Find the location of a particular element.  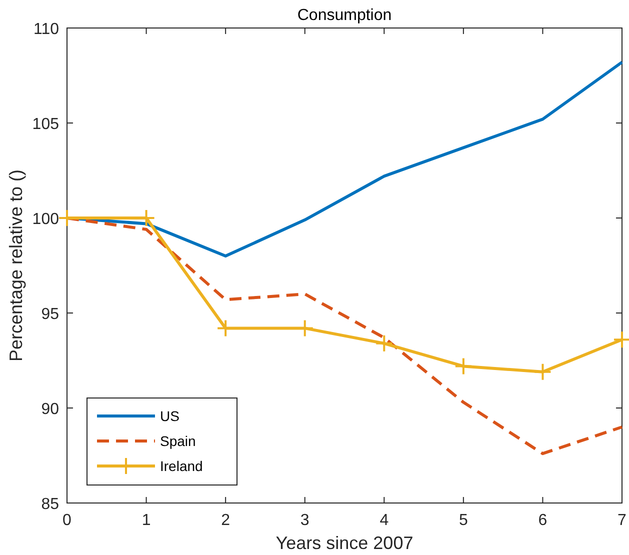

x-tick-label: 0 is located at coordinates (67, 520).